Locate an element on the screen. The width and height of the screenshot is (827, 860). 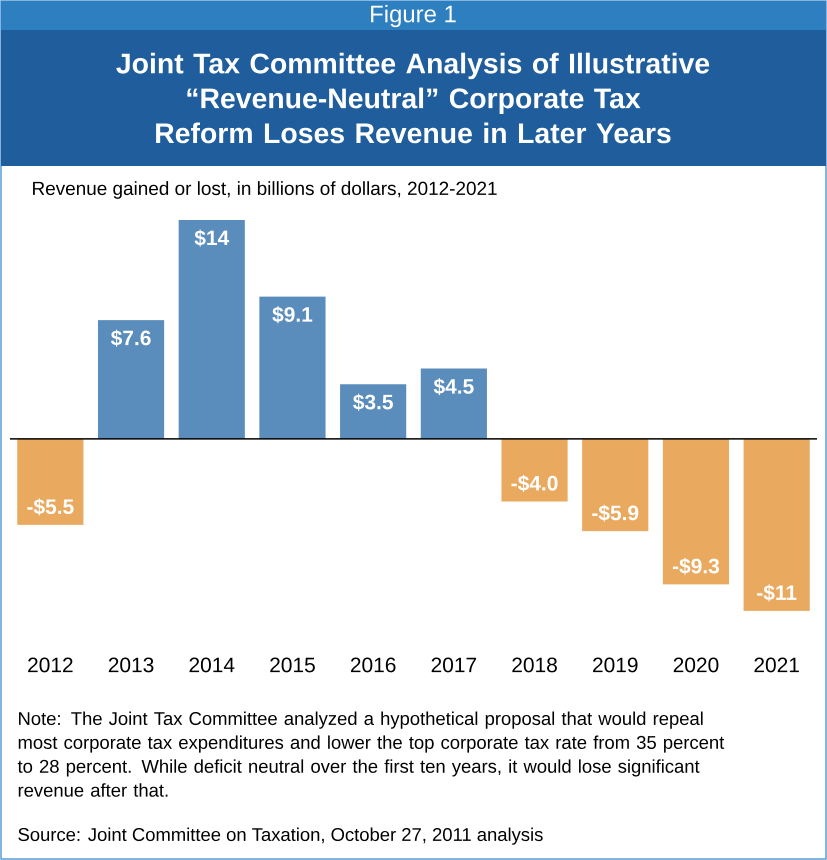
data-label: -$5.9 is located at coordinates (615, 513).